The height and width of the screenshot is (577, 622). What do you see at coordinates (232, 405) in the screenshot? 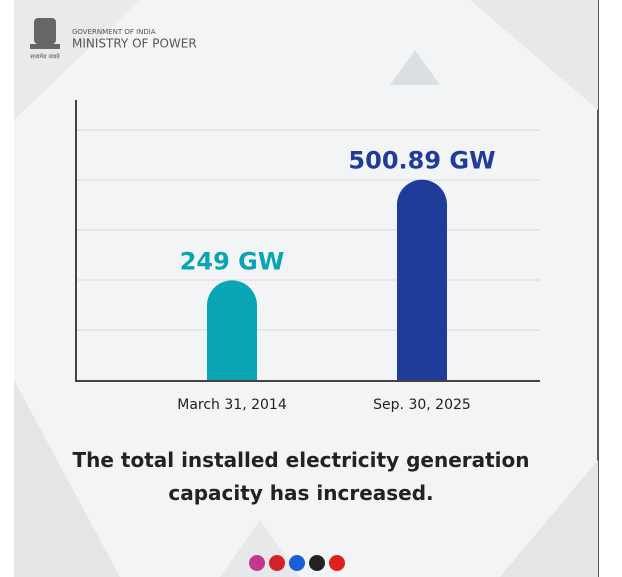
I see `x-tick-label: March 31, 2014` at bounding box center [232, 405].